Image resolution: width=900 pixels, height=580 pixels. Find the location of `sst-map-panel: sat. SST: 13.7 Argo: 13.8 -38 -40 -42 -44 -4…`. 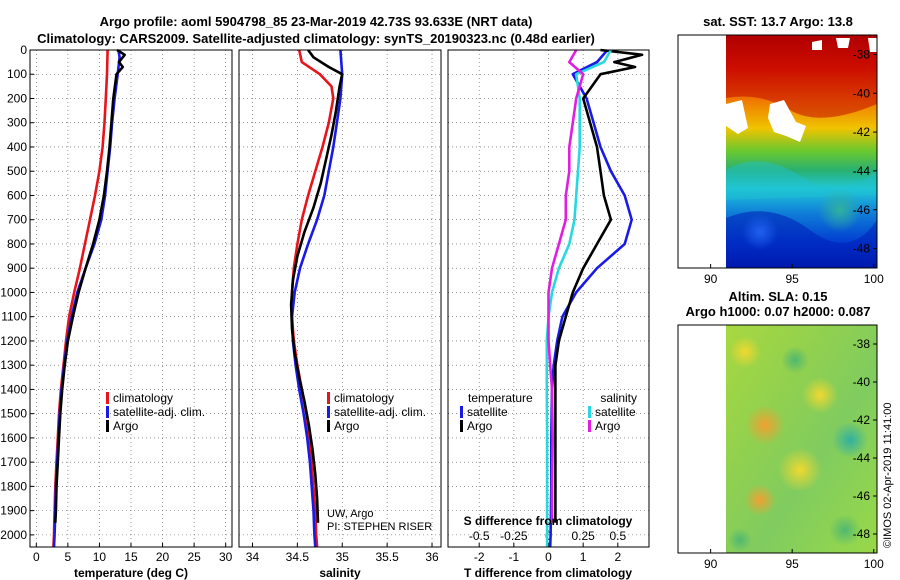

sst-map-panel: sat. SST: 13.7 Argo: 13.8 -38 -40 -42 -44 -4… is located at coordinates (780, 150).